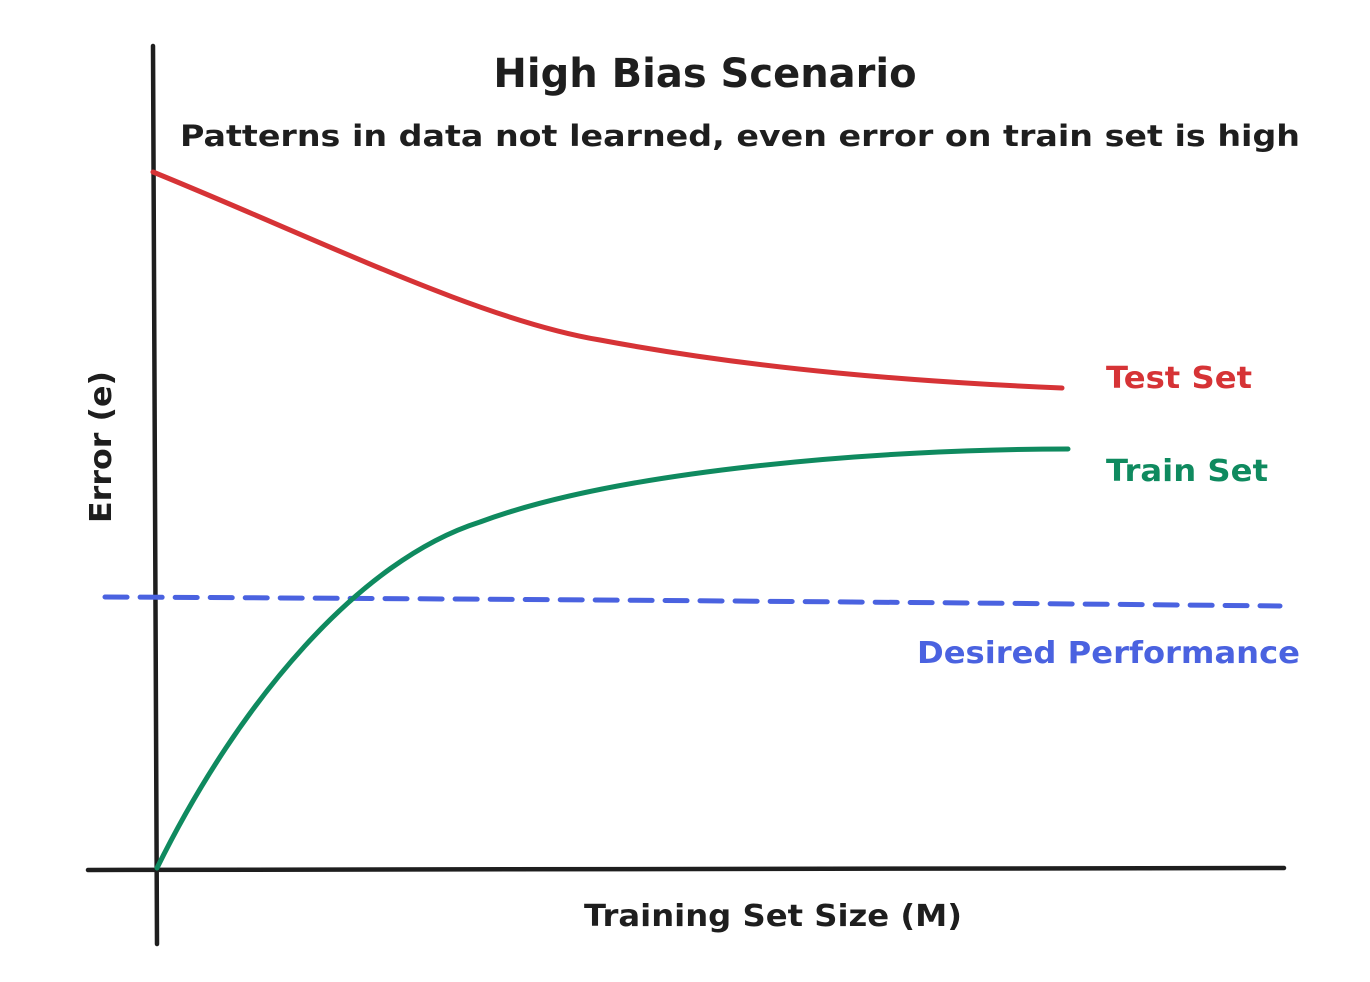 The height and width of the screenshot is (982, 1370). I want to click on x-axis, so click(686, 869).